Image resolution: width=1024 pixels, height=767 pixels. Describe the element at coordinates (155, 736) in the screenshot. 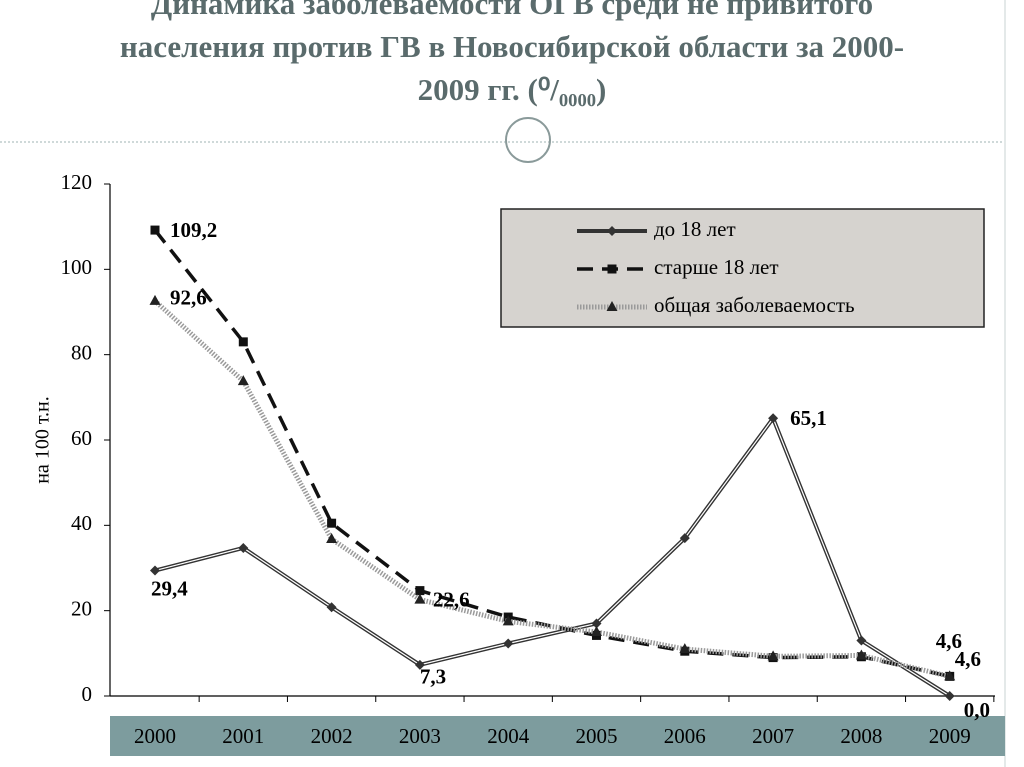

I see `x-tick-label: 2000` at that location.